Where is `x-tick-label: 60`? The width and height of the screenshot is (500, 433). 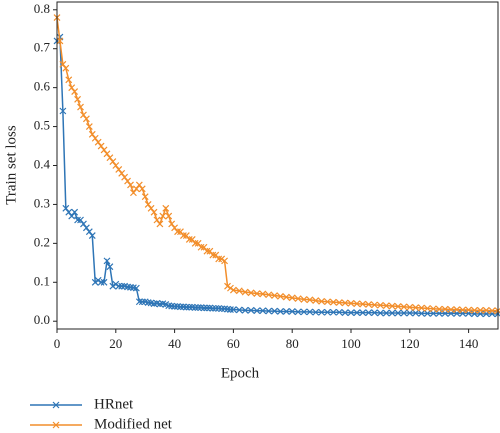 x-tick-label: 60 is located at coordinates (233, 343).